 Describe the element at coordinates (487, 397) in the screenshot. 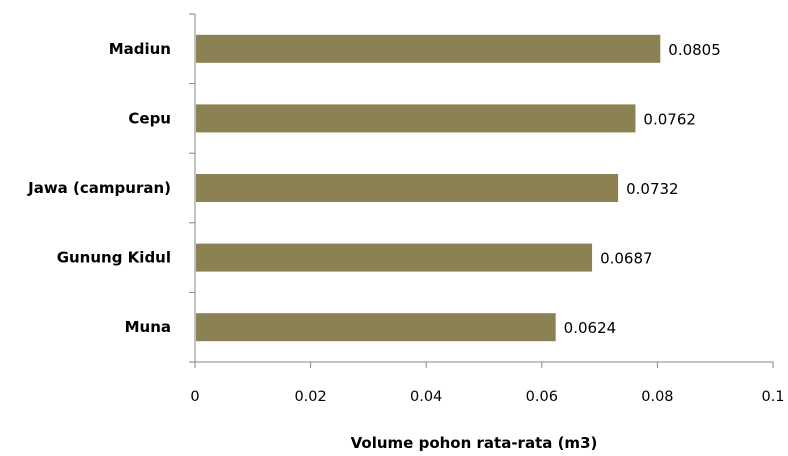

I see `x-tick-labels: 0 0.02 0.04 0.06 0.08 0.1` at that location.